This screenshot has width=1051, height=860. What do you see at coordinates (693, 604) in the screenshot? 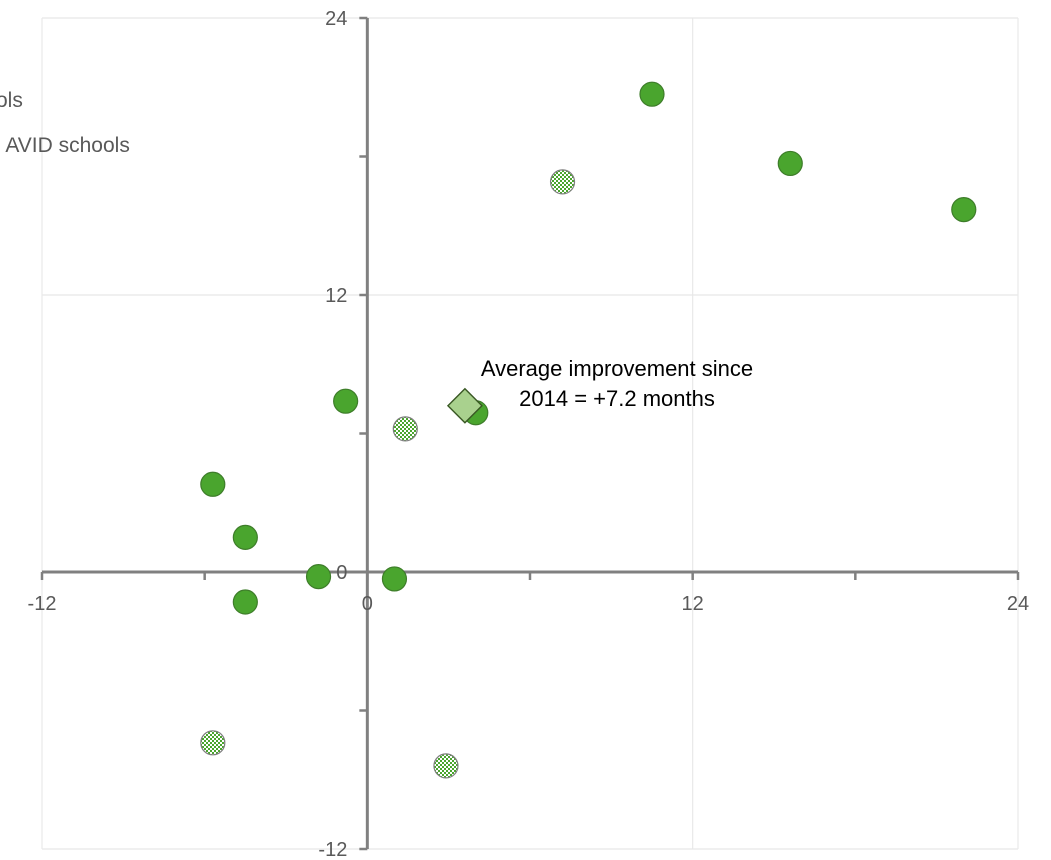
I see `x-tick-label: 12` at bounding box center [693, 604].